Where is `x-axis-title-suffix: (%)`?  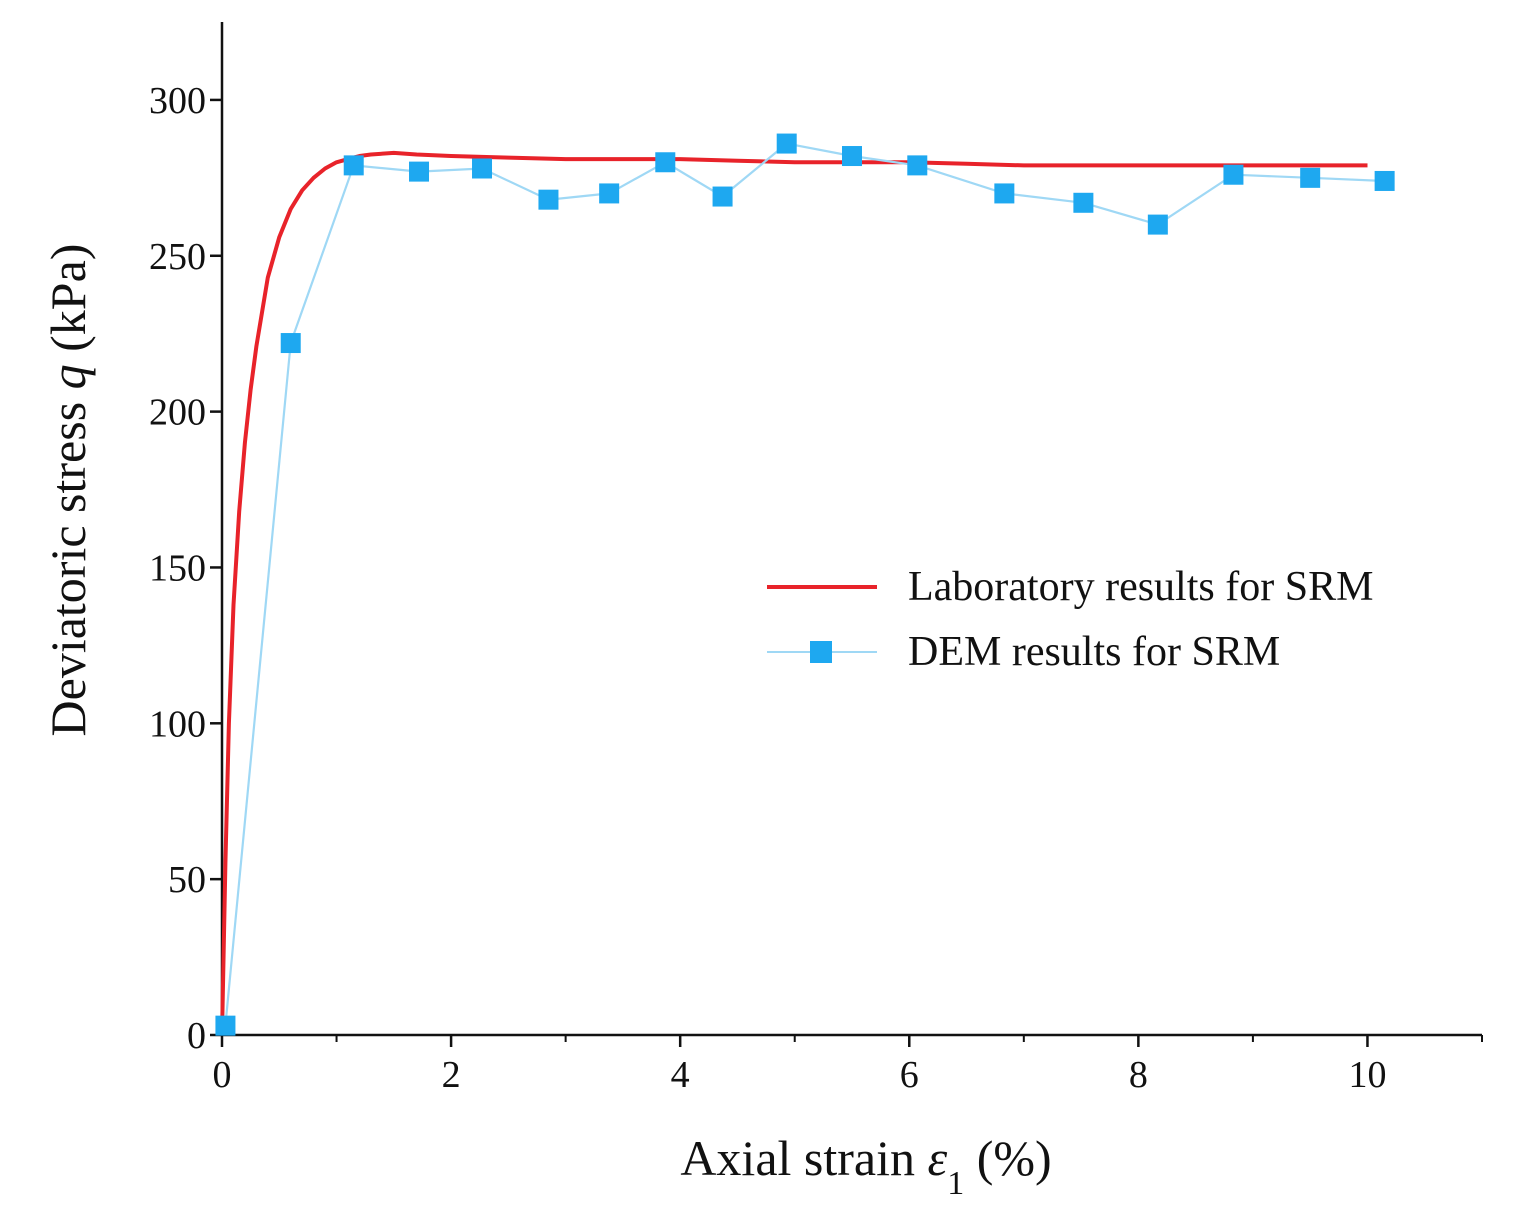
x-axis-title-suffix: (%) is located at coordinates (1007, 1158).